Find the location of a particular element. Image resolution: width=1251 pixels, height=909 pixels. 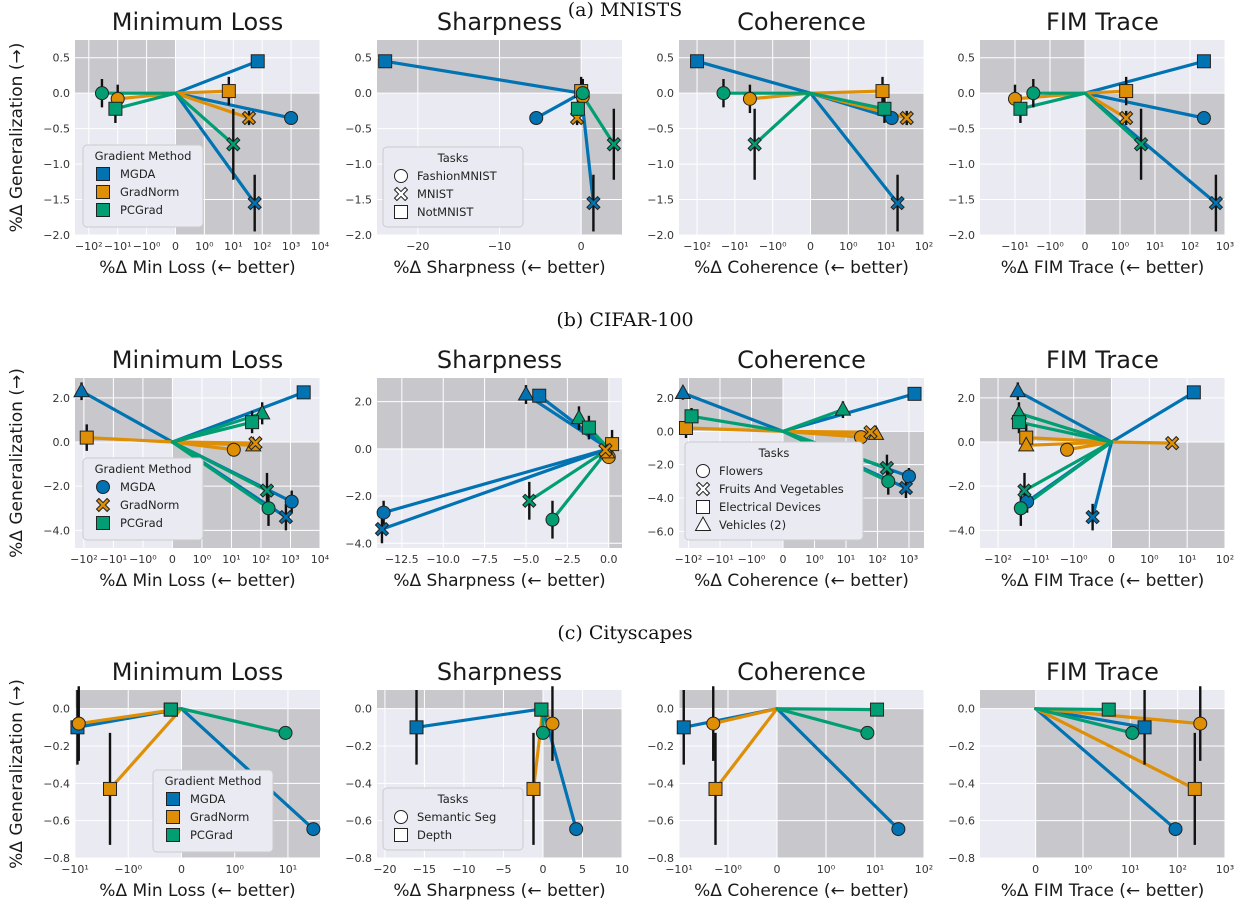

legend-title: Gradient Method is located at coordinates (213, 781).